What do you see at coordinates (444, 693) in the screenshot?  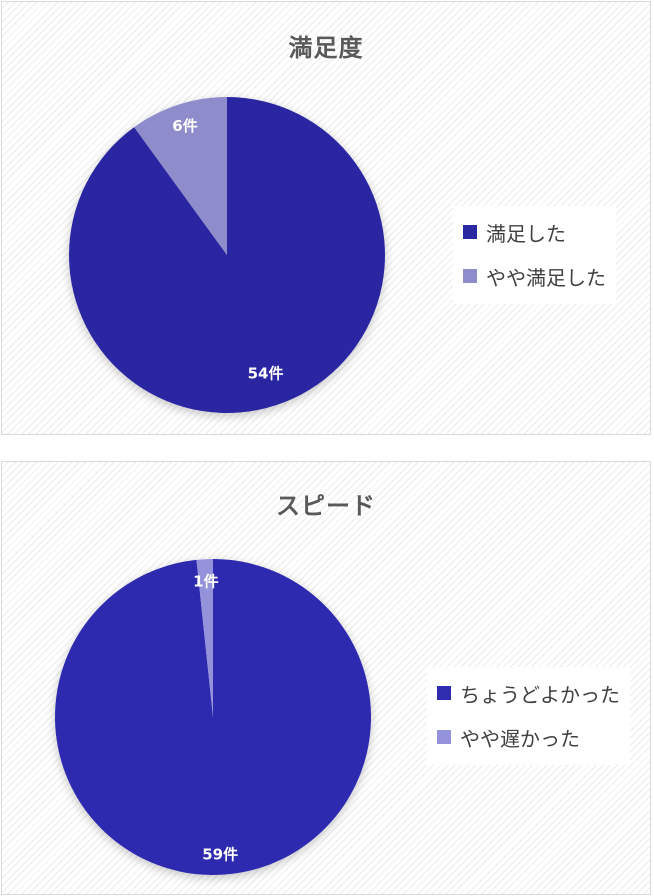 I see `legend-swatch-just-right` at bounding box center [444, 693].